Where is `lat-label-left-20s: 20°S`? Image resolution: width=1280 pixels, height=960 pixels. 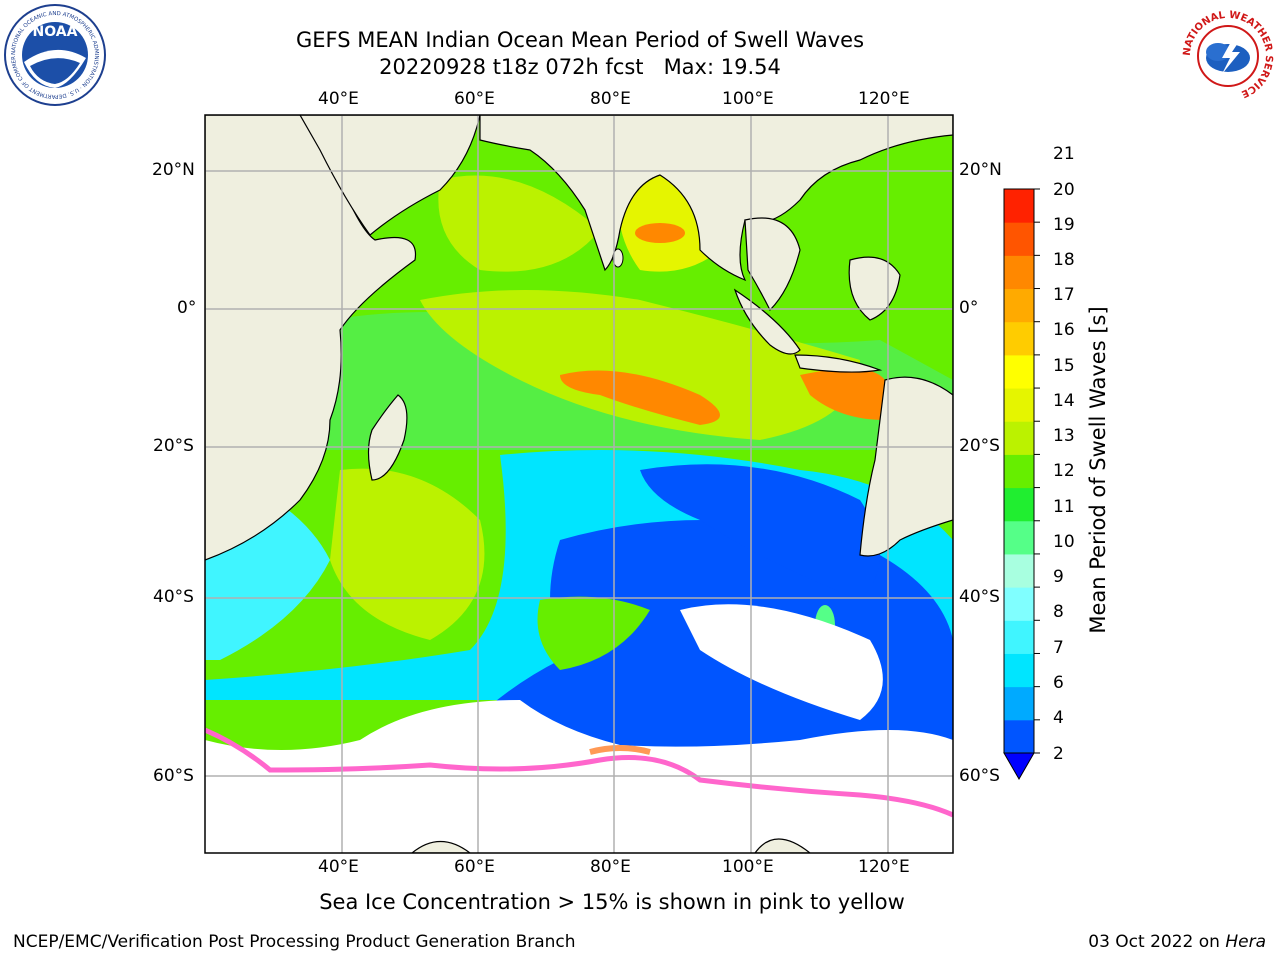 lat-label-left-20s: 20°S is located at coordinates (173, 446).